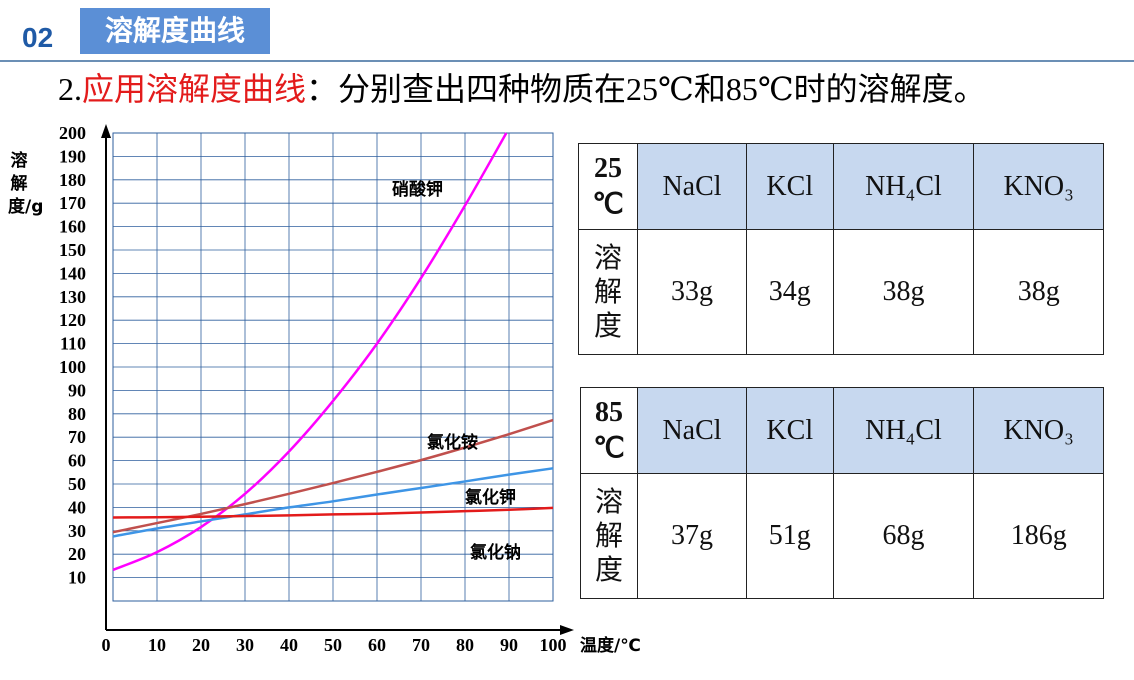 The width and height of the screenshot is (1134, 680). What do you see at coordinates (903, 536) in the screenshot?
I see `value-nh4cl: 68g` at bounding box center [903, 536].